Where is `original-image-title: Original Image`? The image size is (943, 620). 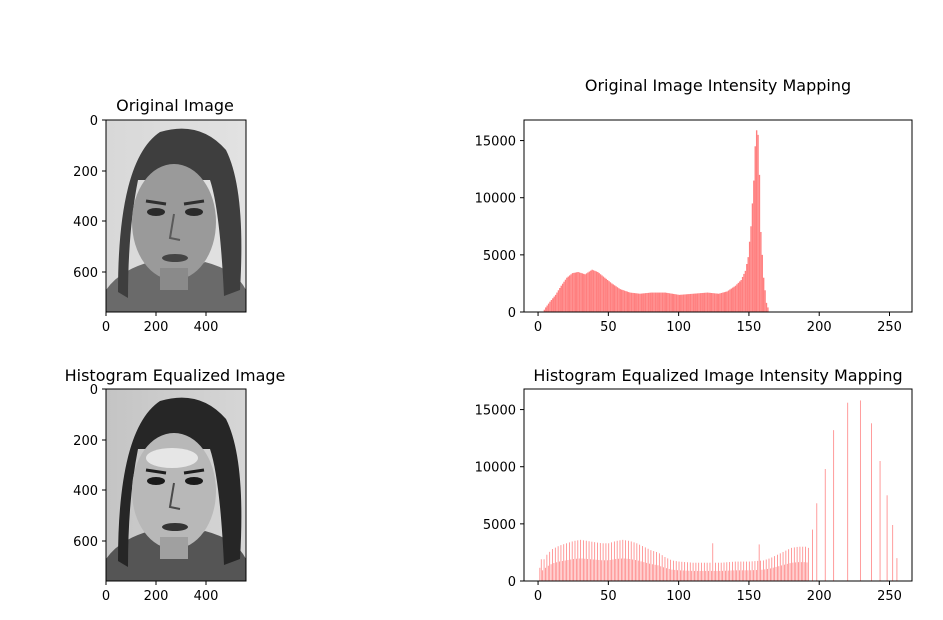
original-image-title: Original Image is located at coordinates (175, 105).